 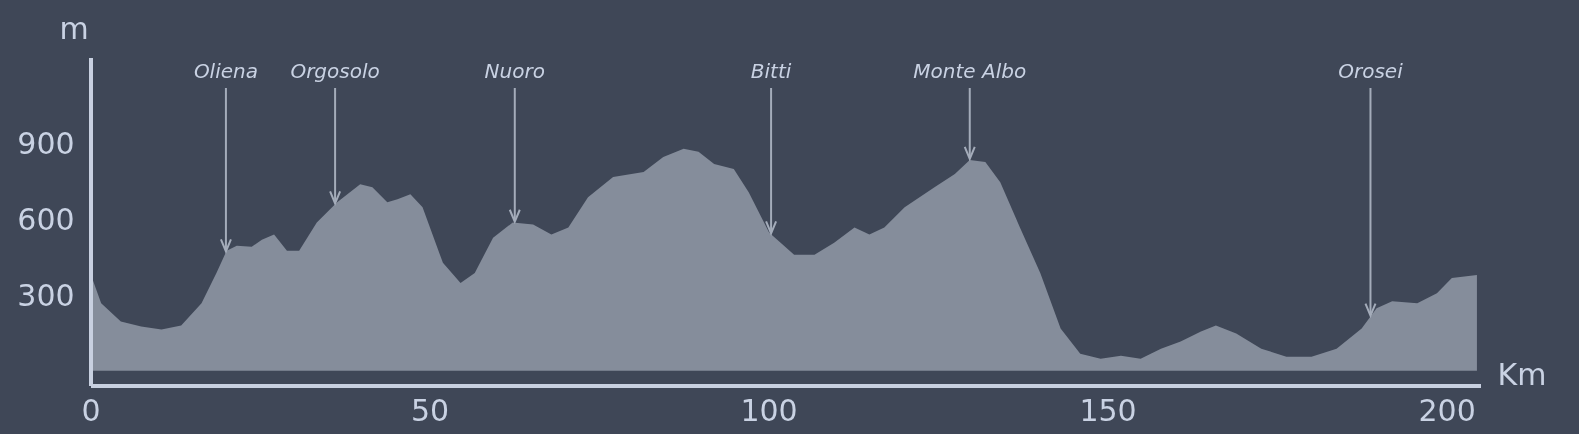 I want to click on y-tick-label: 900, so click(x=46, y=144).